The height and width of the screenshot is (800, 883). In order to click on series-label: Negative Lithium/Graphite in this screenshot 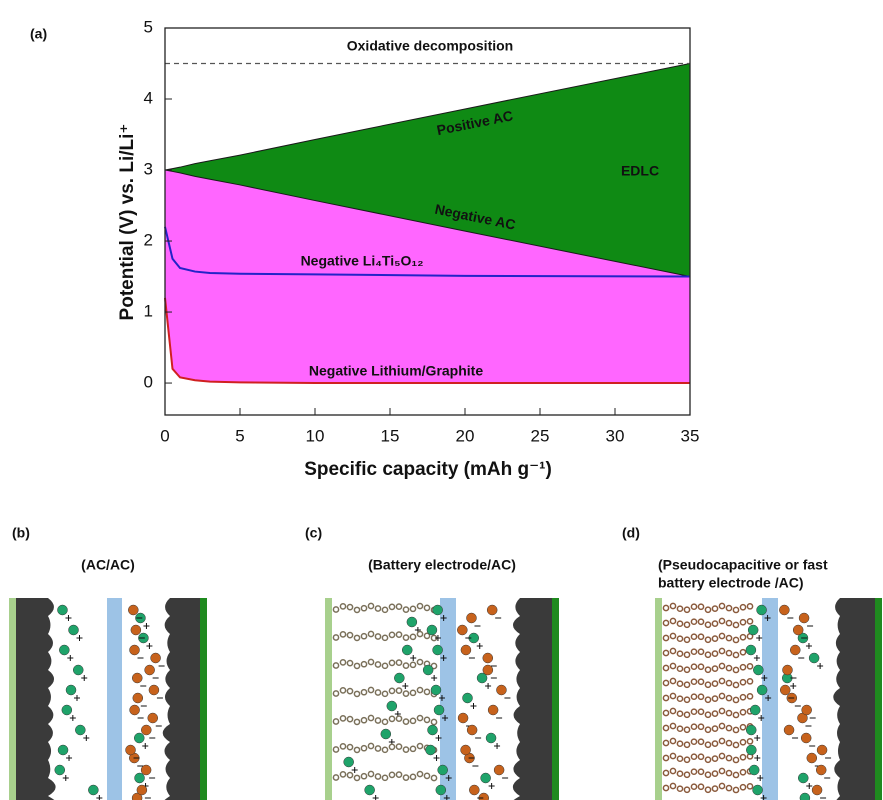, I will do `click(396, 371)`.